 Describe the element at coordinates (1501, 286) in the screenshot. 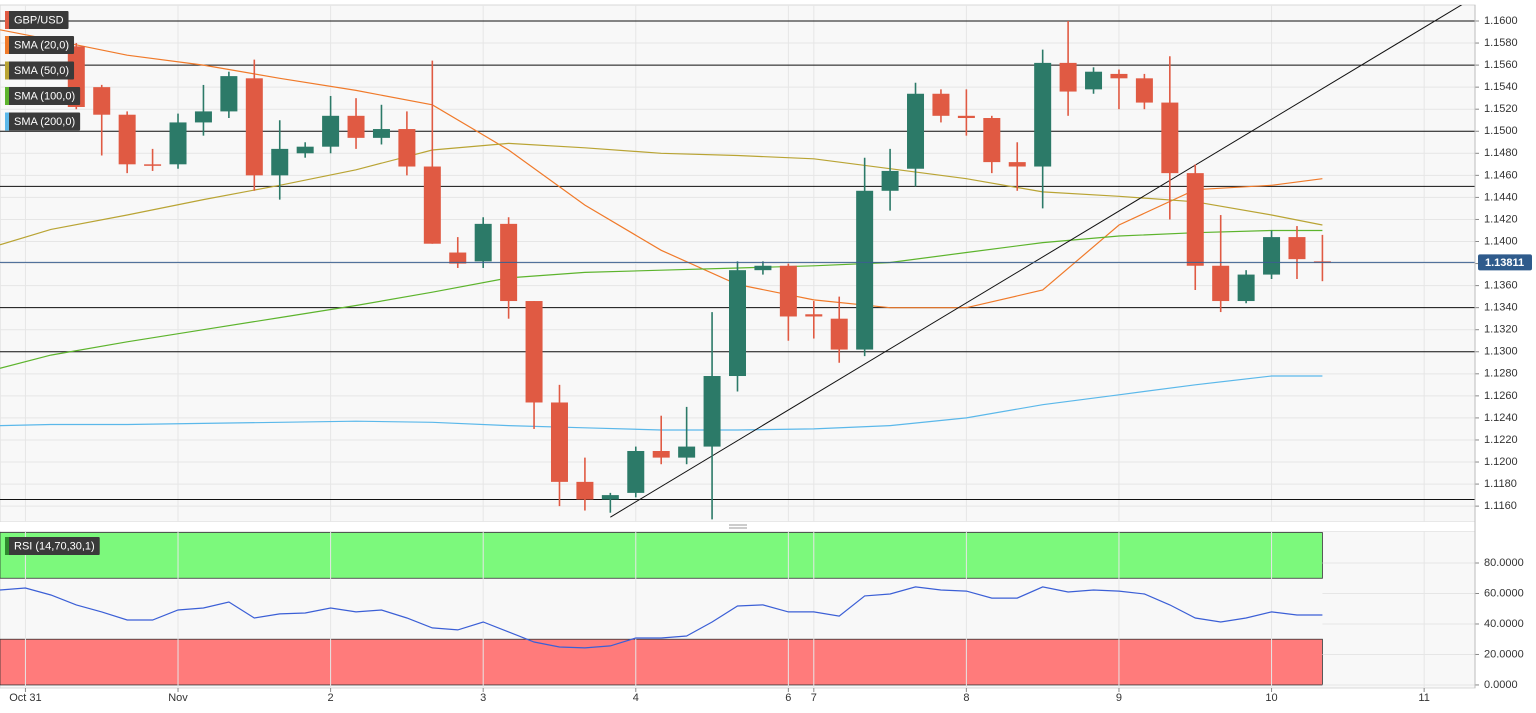

I see `y-tick-label: 1.1360` at that location.